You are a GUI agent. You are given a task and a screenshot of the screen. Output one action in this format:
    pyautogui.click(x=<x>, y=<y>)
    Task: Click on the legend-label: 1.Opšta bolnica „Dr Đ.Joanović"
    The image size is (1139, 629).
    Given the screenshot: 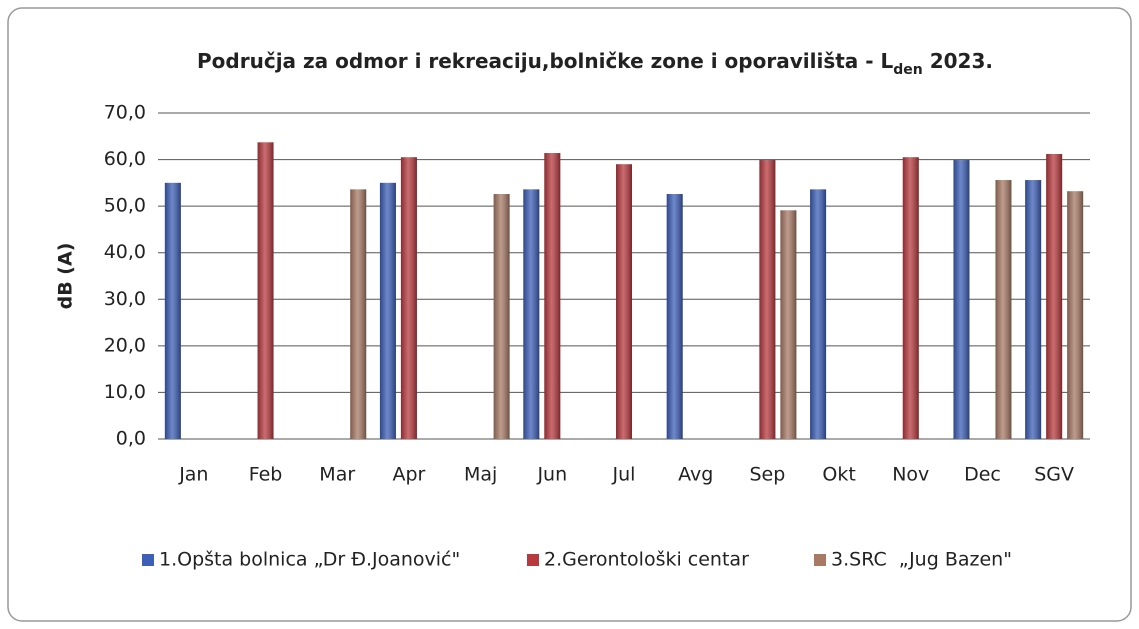 What is the action you would take?
    pyautogui.click(x=309, y=560)
    